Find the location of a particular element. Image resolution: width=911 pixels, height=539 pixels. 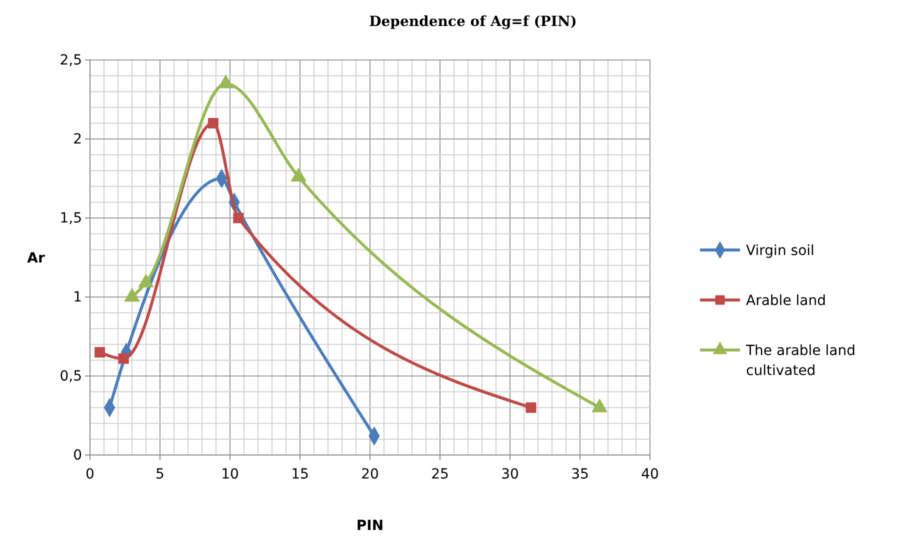

x-tick-label: 25 is located at coordinates (440, 474).